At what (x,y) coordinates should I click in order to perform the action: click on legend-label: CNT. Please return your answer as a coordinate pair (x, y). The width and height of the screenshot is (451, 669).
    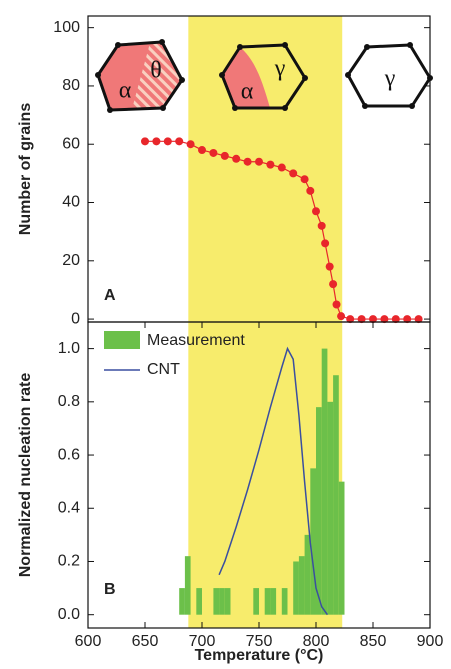
    Looking at the image, I should click on (163, 369).